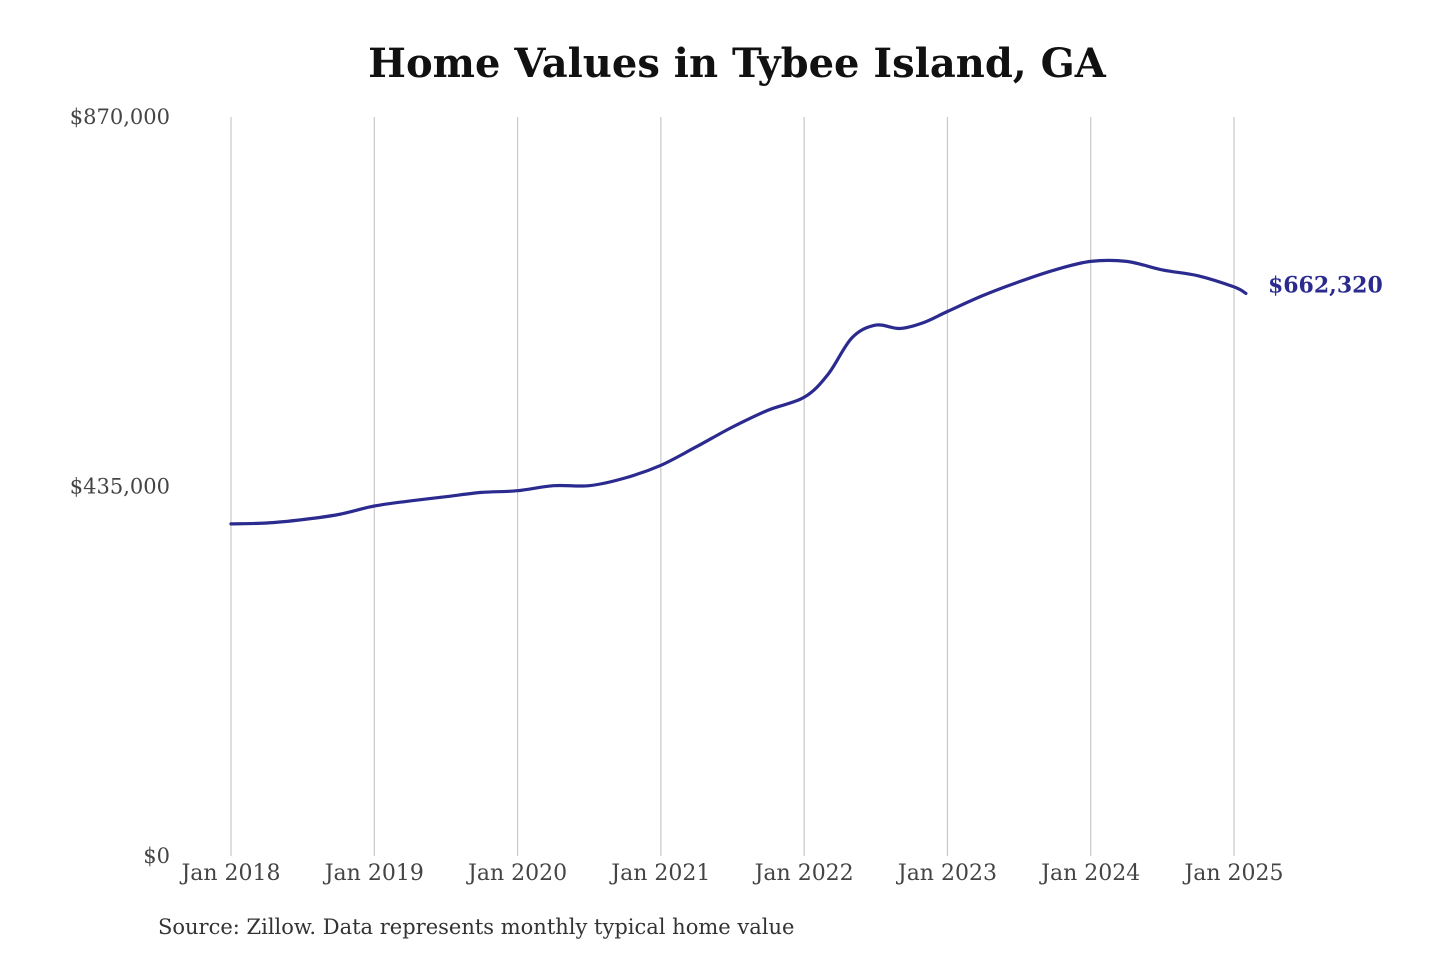 Image resolution: width=1440 pixels, height=960 pixels. I want to click on x-tick-label: Jan 2024, so click(1089, 873).